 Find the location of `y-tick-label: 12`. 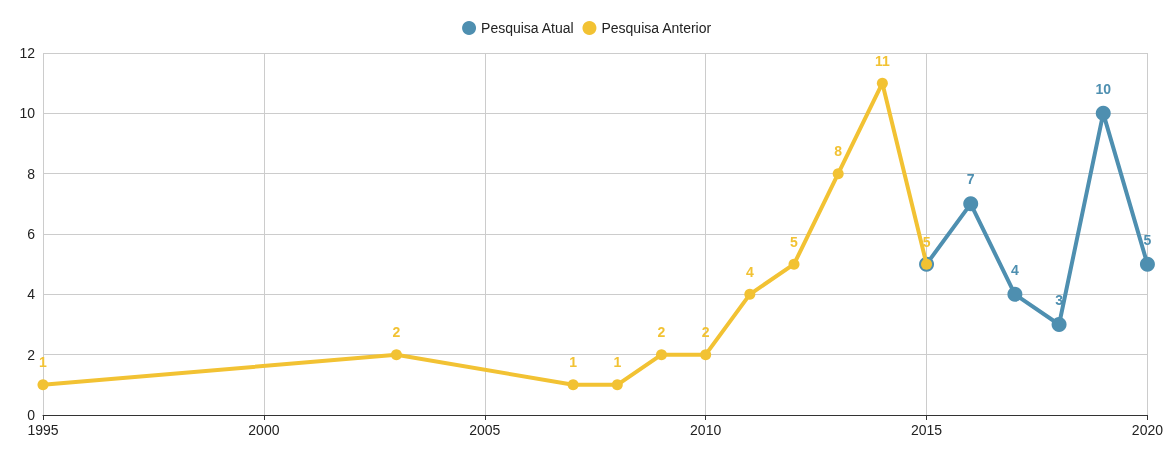

y-tick-label: 12 is located at coordinates (27, 53).